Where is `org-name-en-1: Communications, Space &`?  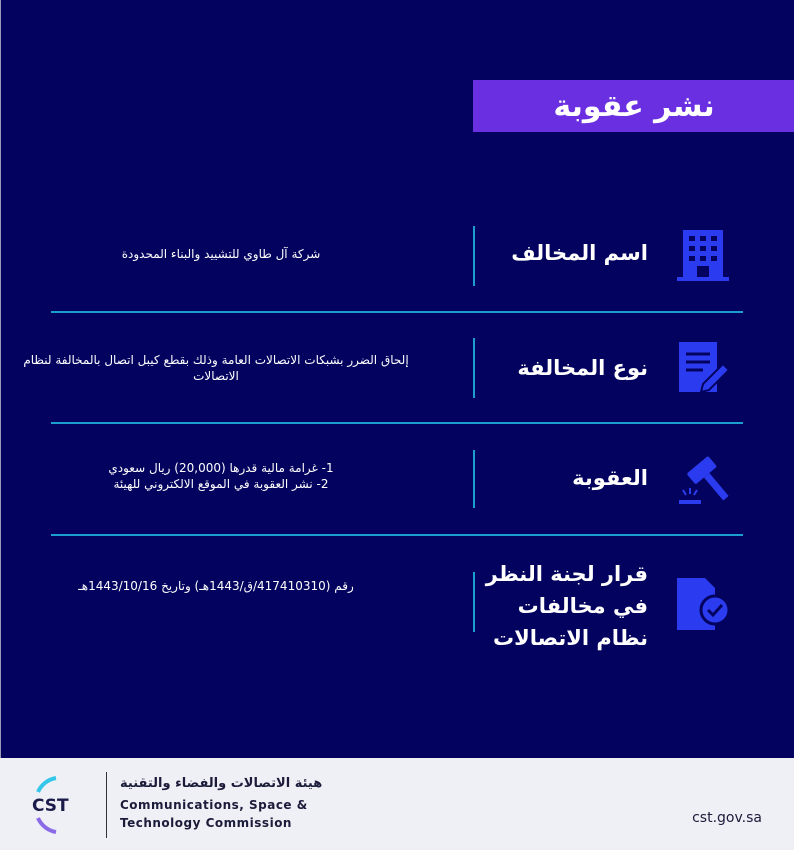 org-name-en-1: Communications, Space & is located at coordinates (214, 805).